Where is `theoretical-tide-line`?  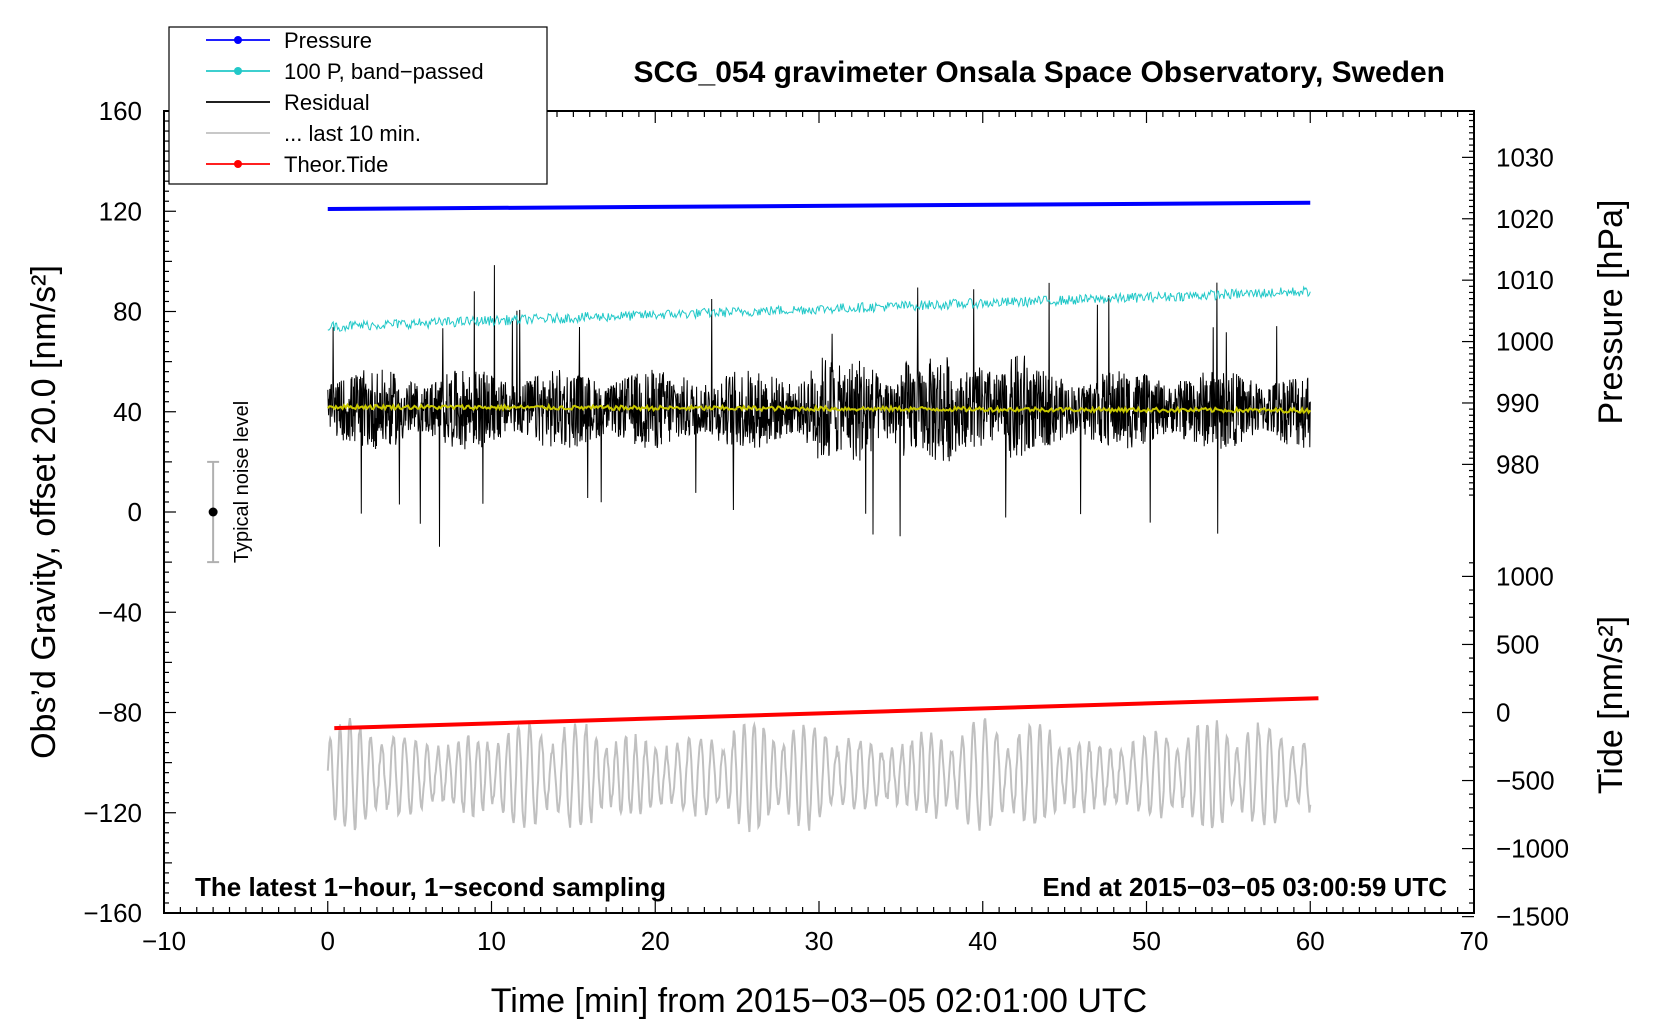
theoretical-tide-line is located at coordinates (826, 713).